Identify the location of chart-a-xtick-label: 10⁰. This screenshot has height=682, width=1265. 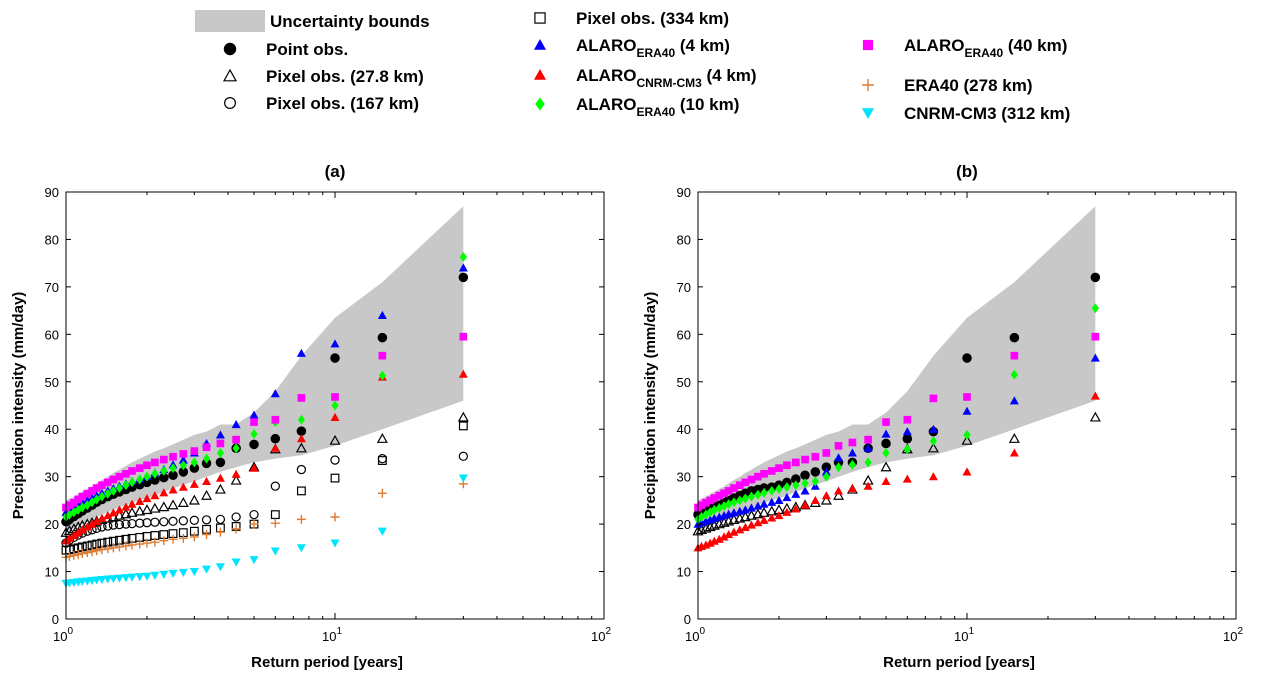
(63, 635).